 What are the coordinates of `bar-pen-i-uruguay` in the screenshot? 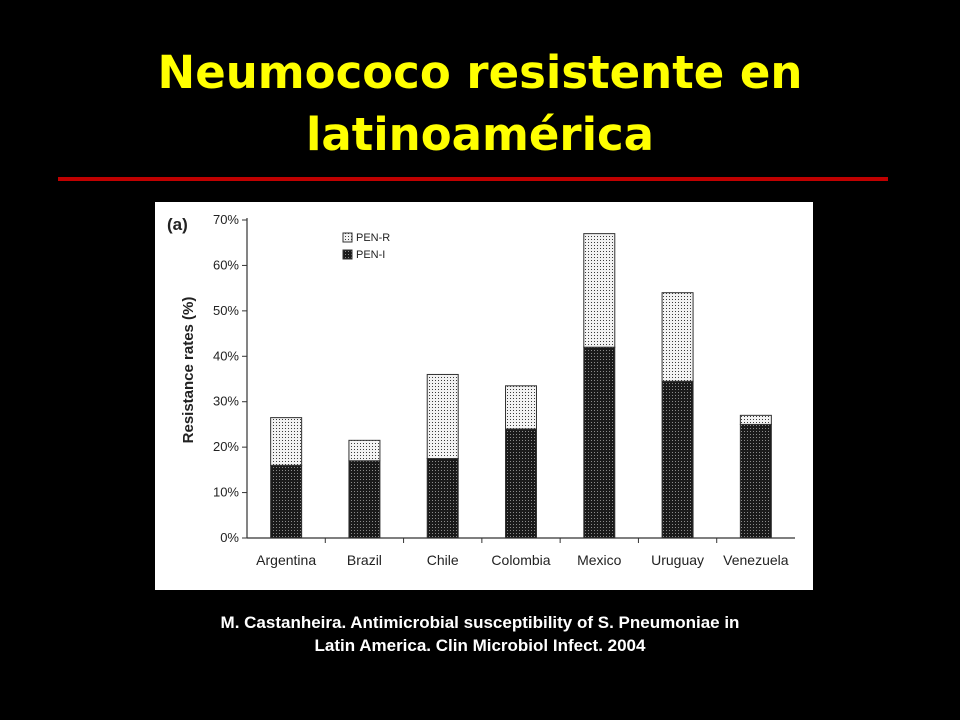 It's located at (677, 459).